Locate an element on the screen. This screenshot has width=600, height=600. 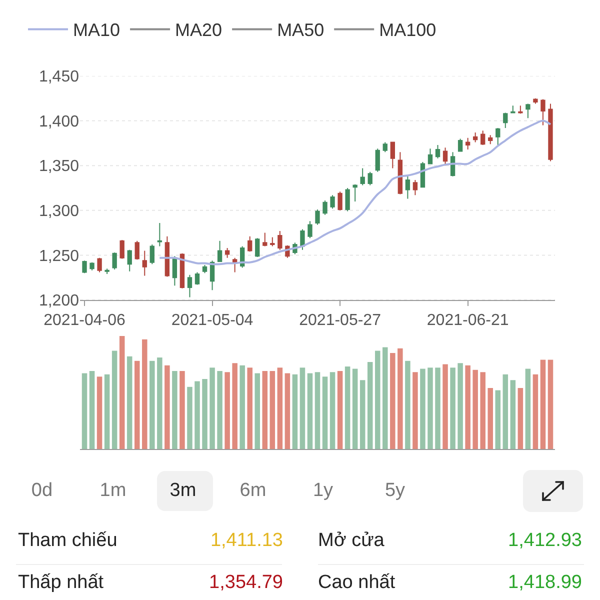
y-tick-label: 1,250 is located at coordinates (59, 256).